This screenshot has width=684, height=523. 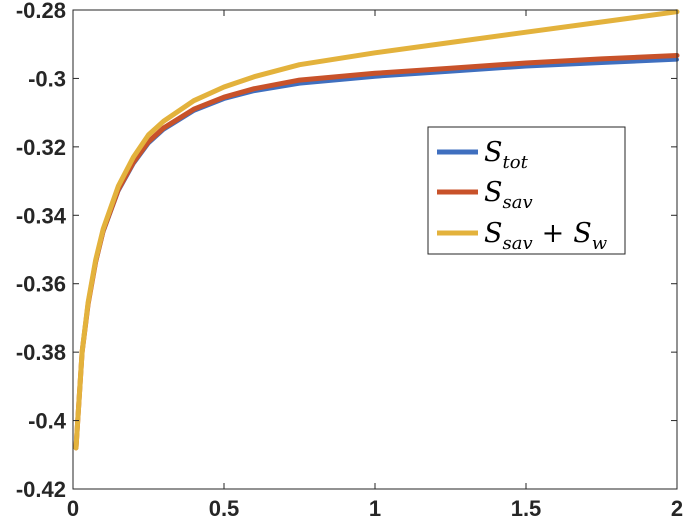 What do you see at coordinates (41, 215) in the screenshot?
I see `y-tick-label: -0.34` at bounding box center [41, 215].